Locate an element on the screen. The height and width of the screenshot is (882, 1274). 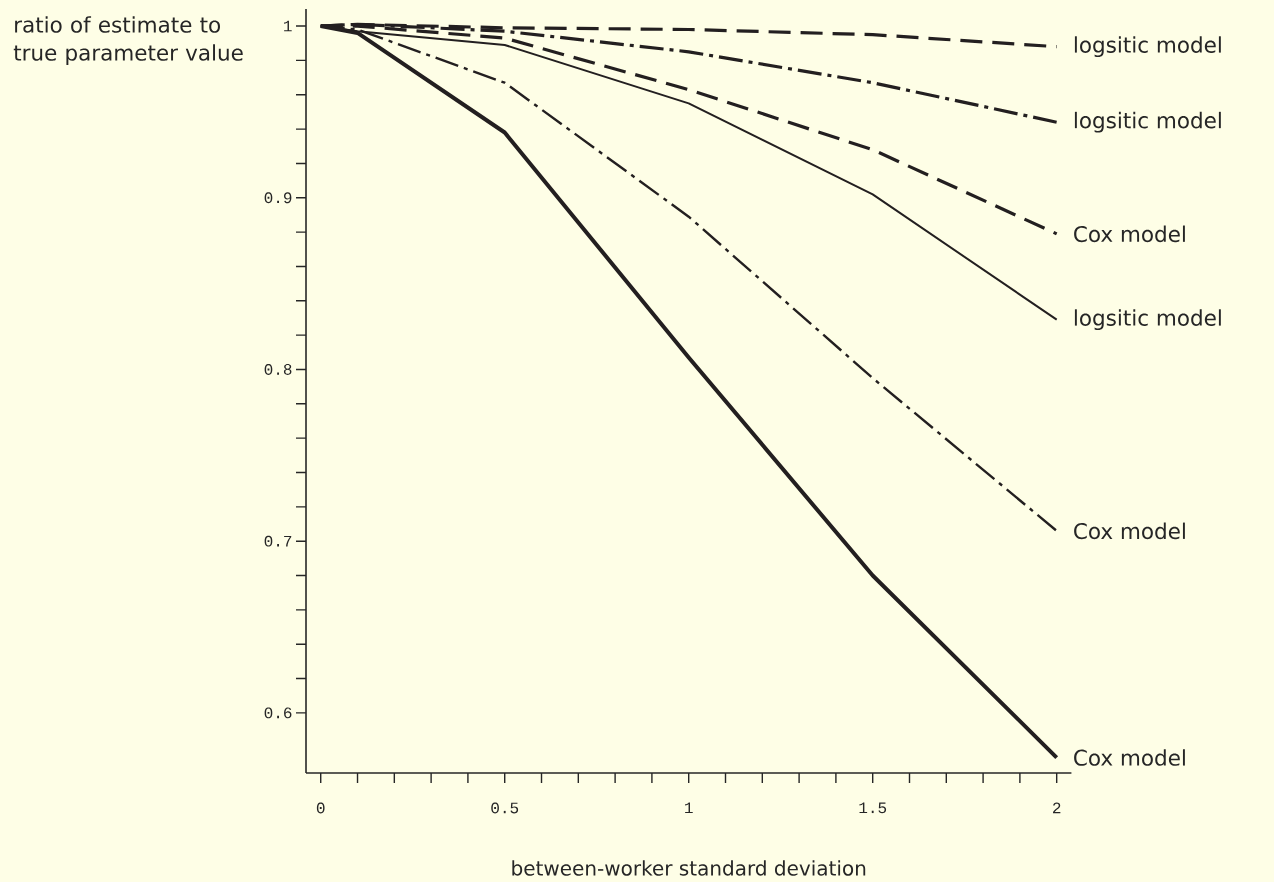
y-tick-label: 1 is located at coordinates (288, 26).